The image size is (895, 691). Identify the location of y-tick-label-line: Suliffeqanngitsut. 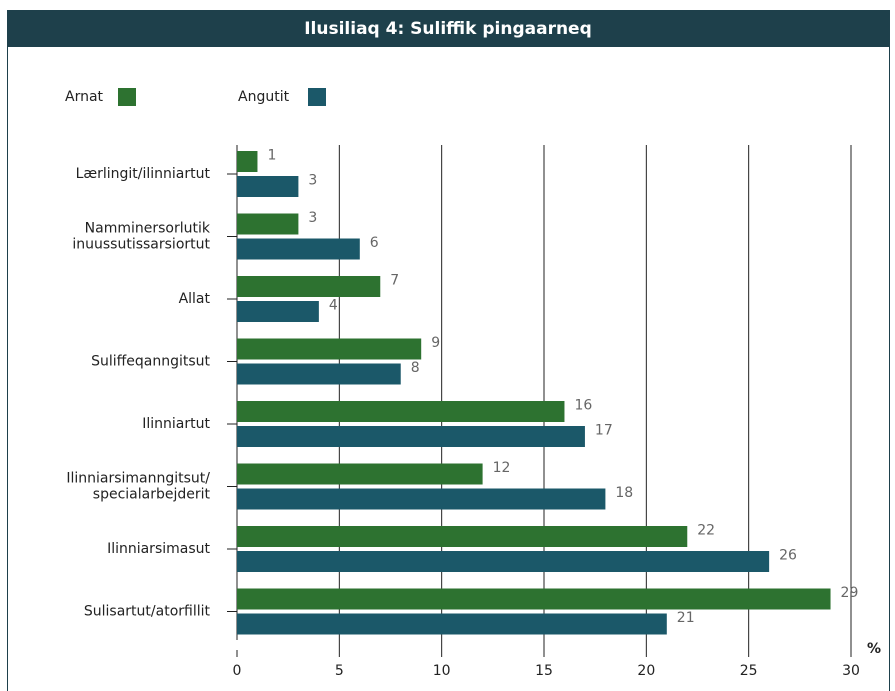
(150, 362).